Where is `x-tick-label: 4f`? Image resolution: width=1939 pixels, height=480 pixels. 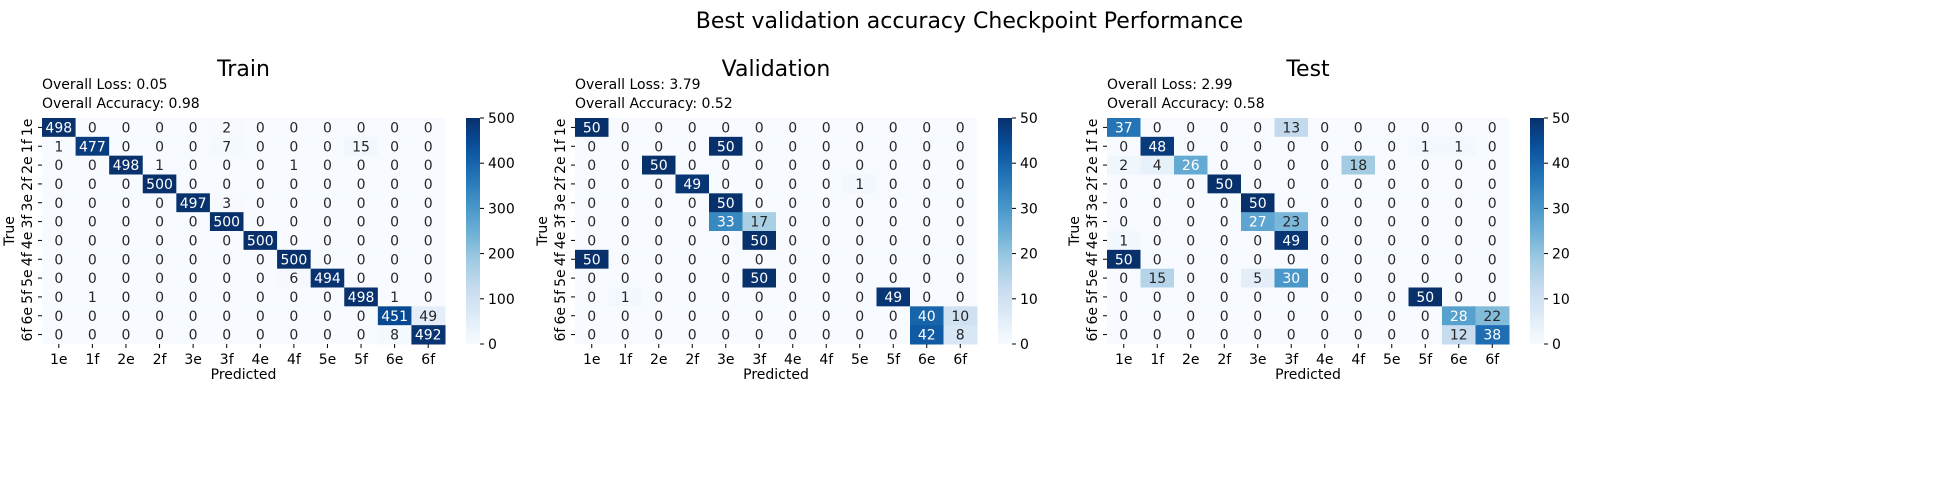 x-tick-label: 4f is located at coordinates (294, 360).